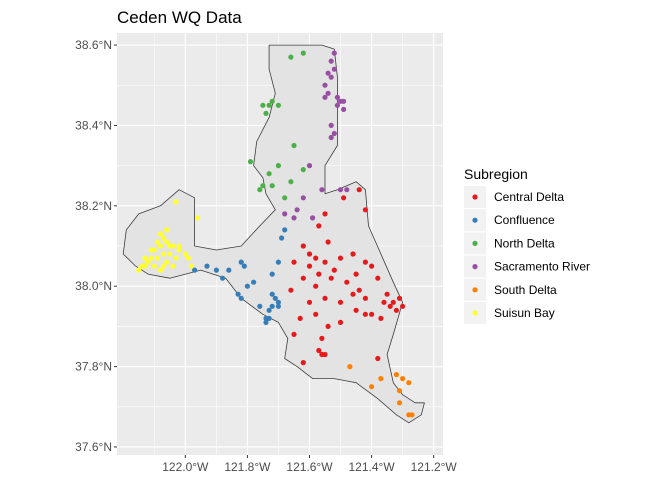 The width and height of the screenshot is (672, 480). What do you see at coordinates (96, 246) in the screenshot?
I see `y-axis: 37.6°N 37.8°N 38.0°N 38.2°N 38.4°N 38.6°N` at bounding box center [96, 246].